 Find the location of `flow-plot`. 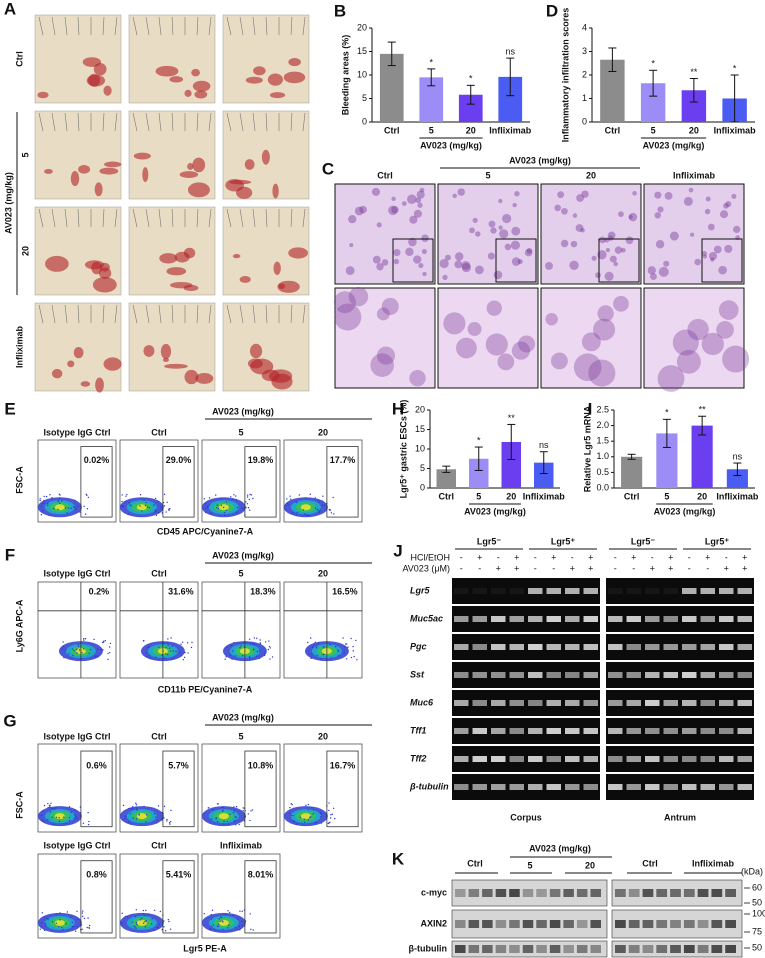

flow-plot is located at coordinates (77, 630).